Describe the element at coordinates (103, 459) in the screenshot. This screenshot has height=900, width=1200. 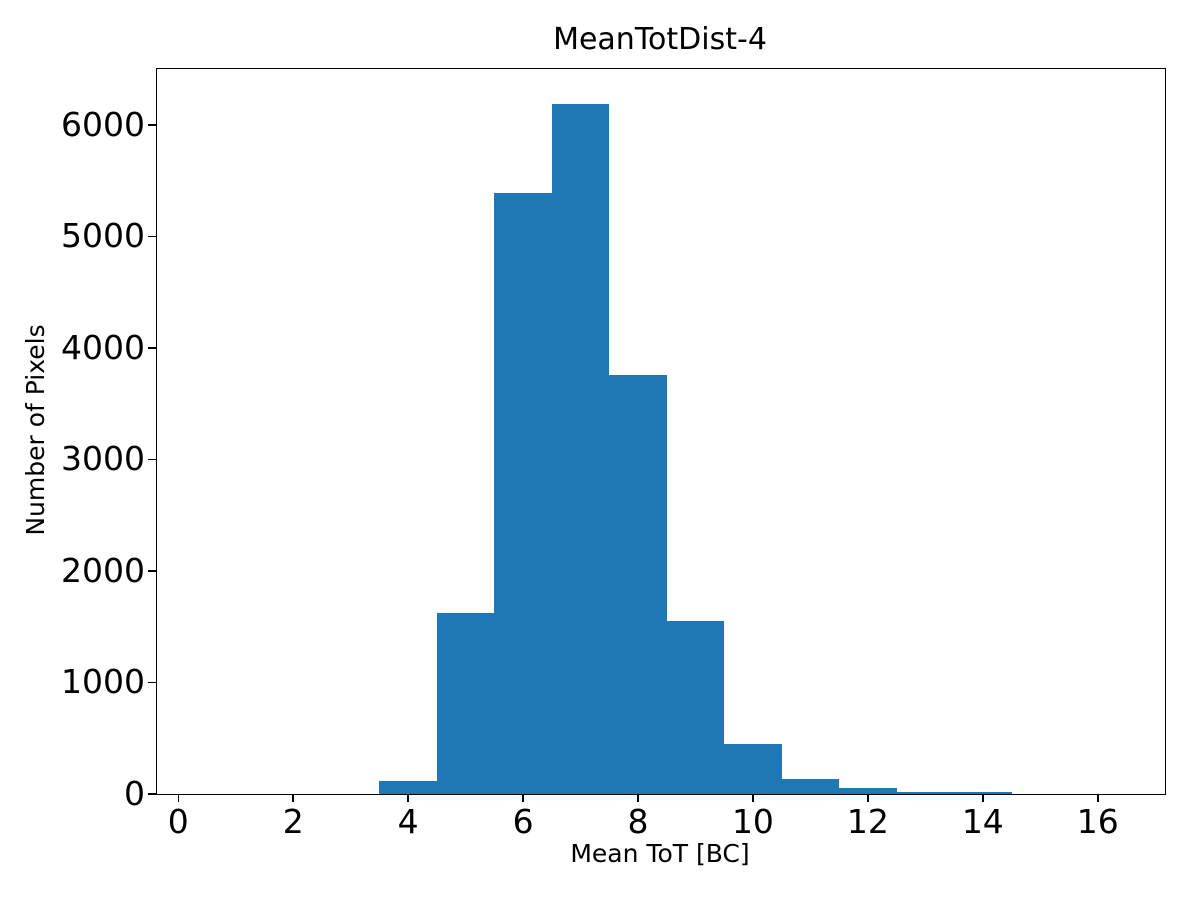
I see `y-tick-label: 3000` at that location.